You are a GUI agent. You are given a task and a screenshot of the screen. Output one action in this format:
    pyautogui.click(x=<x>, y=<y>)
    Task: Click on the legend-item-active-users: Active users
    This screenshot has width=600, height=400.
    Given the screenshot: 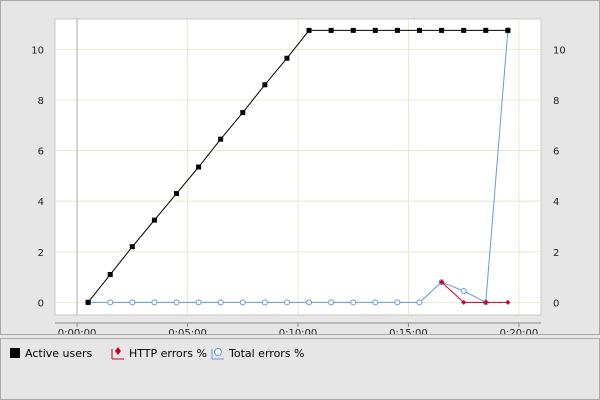 What is the action you would take?
    pyautogui.click(x=50, y=353)
    